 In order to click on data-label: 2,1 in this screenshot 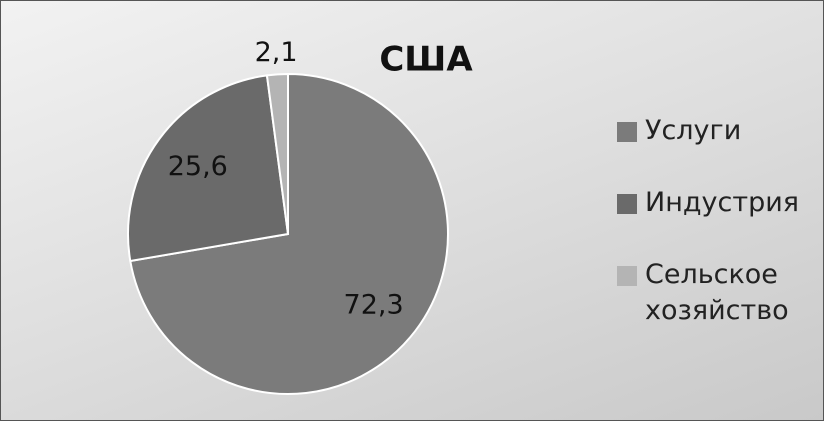, I will do `click(276, 52)`.